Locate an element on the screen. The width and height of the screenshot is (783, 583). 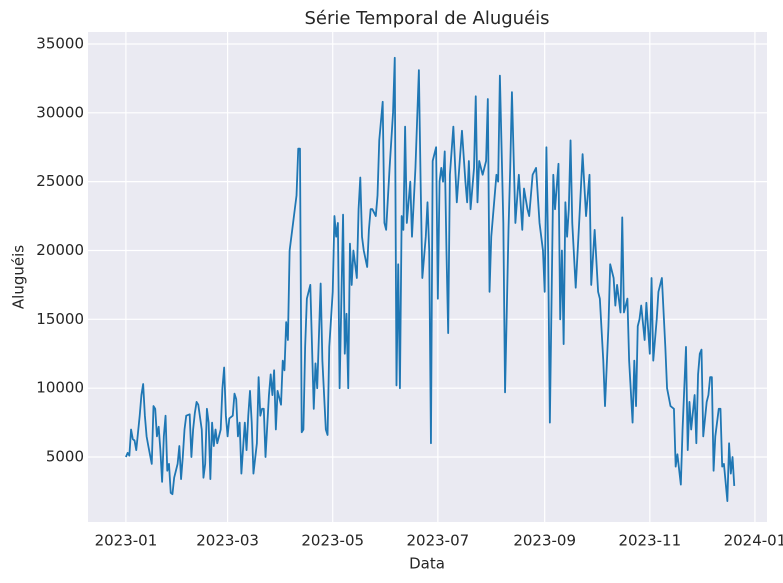
chart-title: Série Temporal de Aluguéis is located at coordinates (426, 18).